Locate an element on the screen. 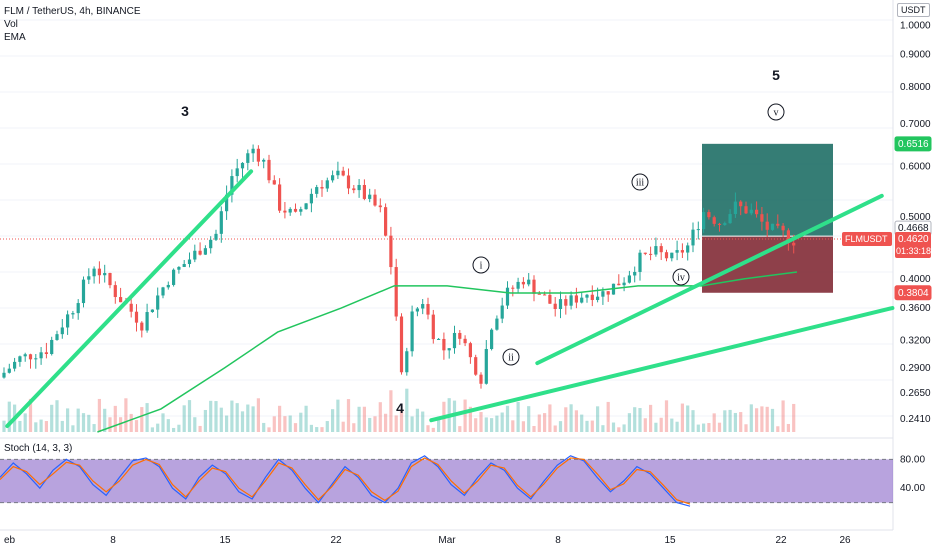 The image size is (932, 550). ema-legend: EMA is located at coordinates (15, 37).